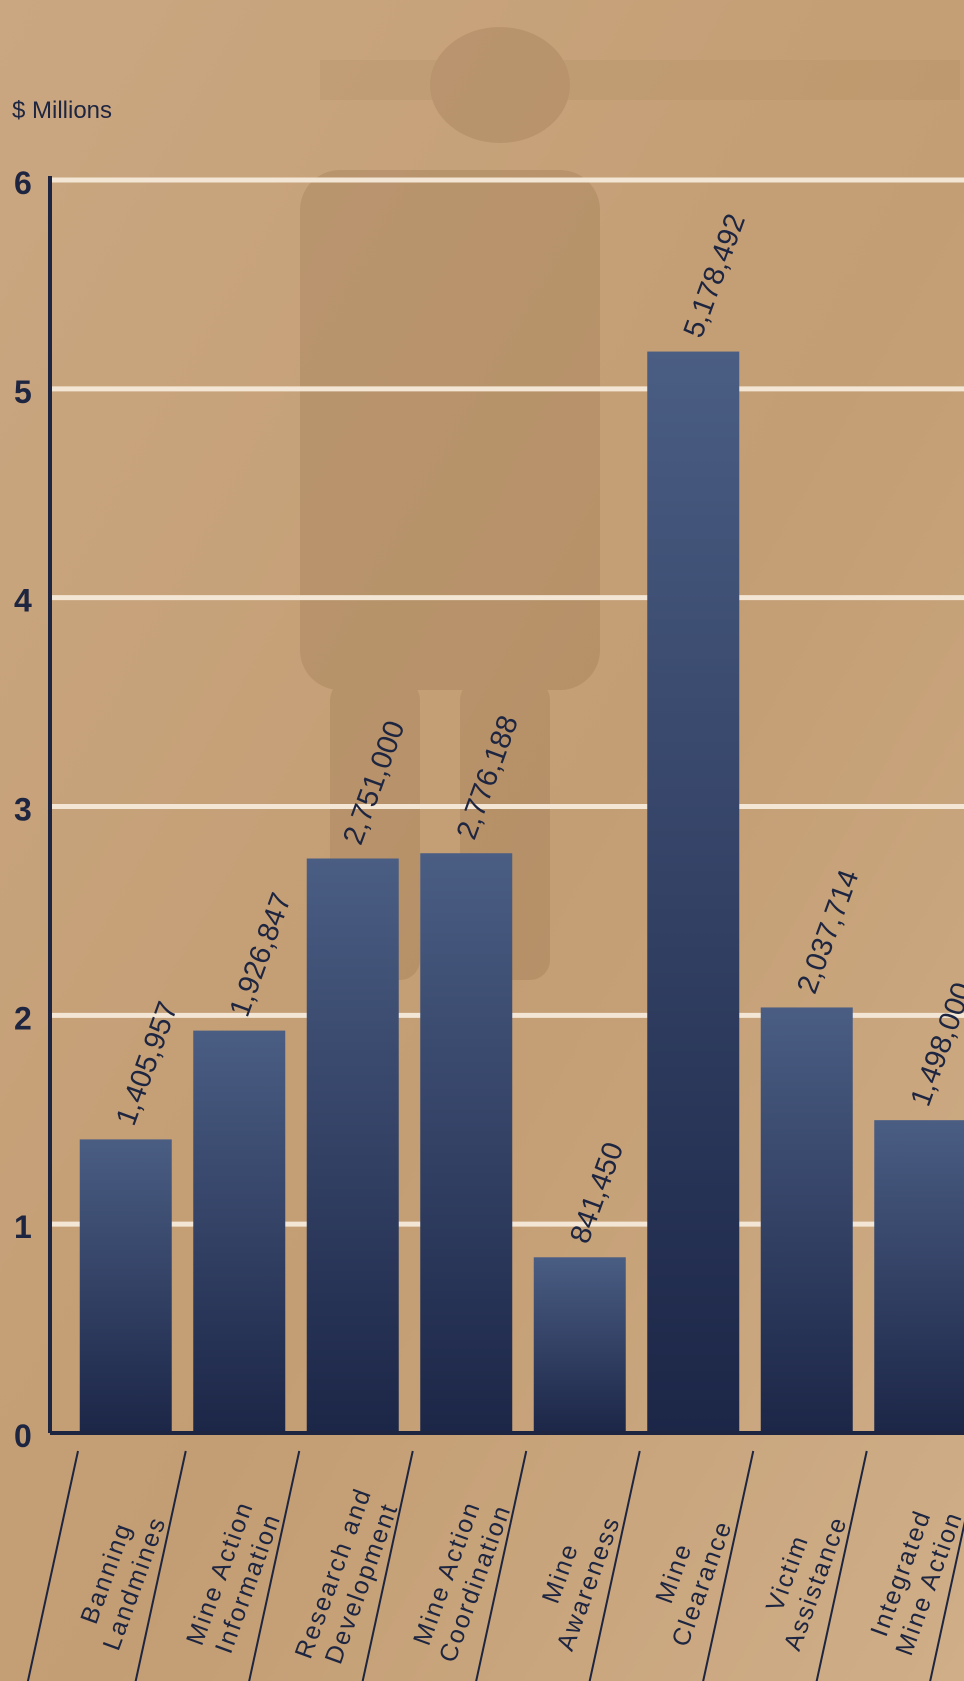 This screenshot has width=964, height=1681. Describe the element at coordinates (23, 1018) in the screenshot. I see `y-tick-label: 2` at that location.